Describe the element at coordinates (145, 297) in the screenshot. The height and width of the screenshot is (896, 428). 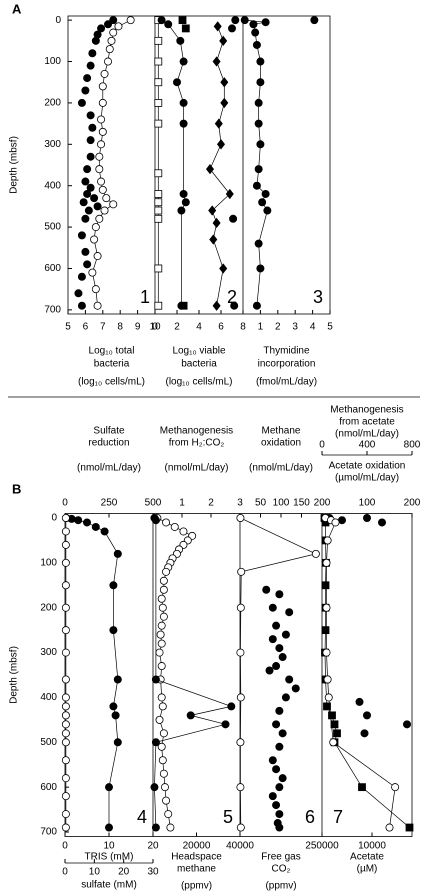
I see `panel-number: 1` at that location.